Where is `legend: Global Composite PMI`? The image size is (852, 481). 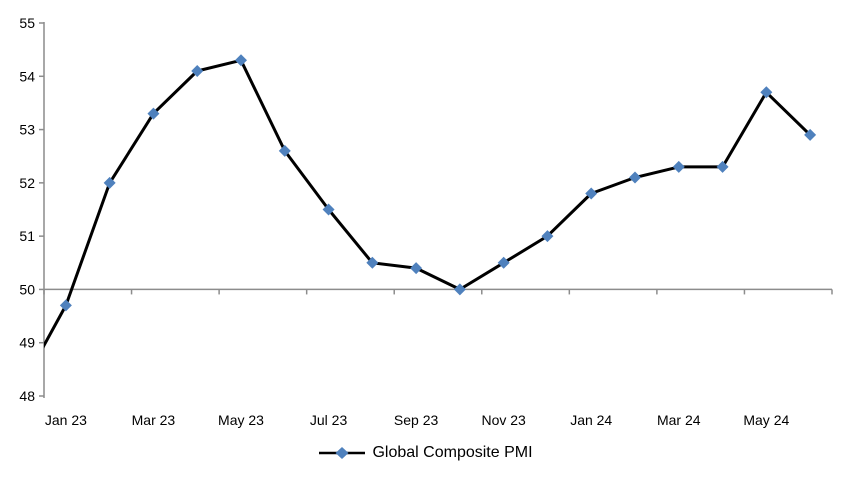 legend: Global Composite PMI is located at coordinates (426, 453).